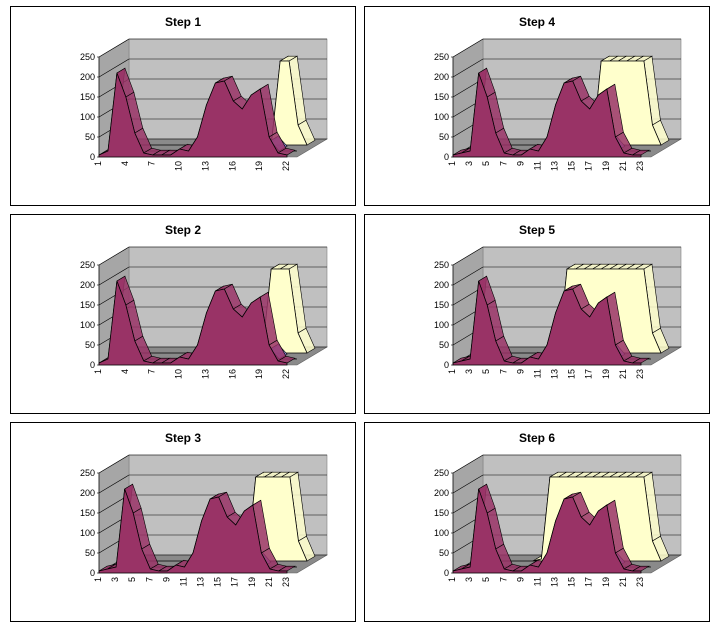  I want to click on chart-plot: 0 50 100 150 200 250 1 4 7 10 13 16 19 22, so click(204, 104).